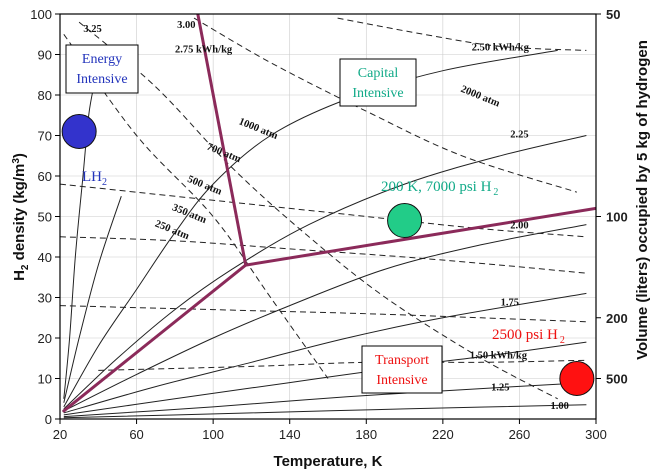 This screenshot has width=655, height=472. I want to click on x-axis-title: Temperature, K, so click(328, 461).